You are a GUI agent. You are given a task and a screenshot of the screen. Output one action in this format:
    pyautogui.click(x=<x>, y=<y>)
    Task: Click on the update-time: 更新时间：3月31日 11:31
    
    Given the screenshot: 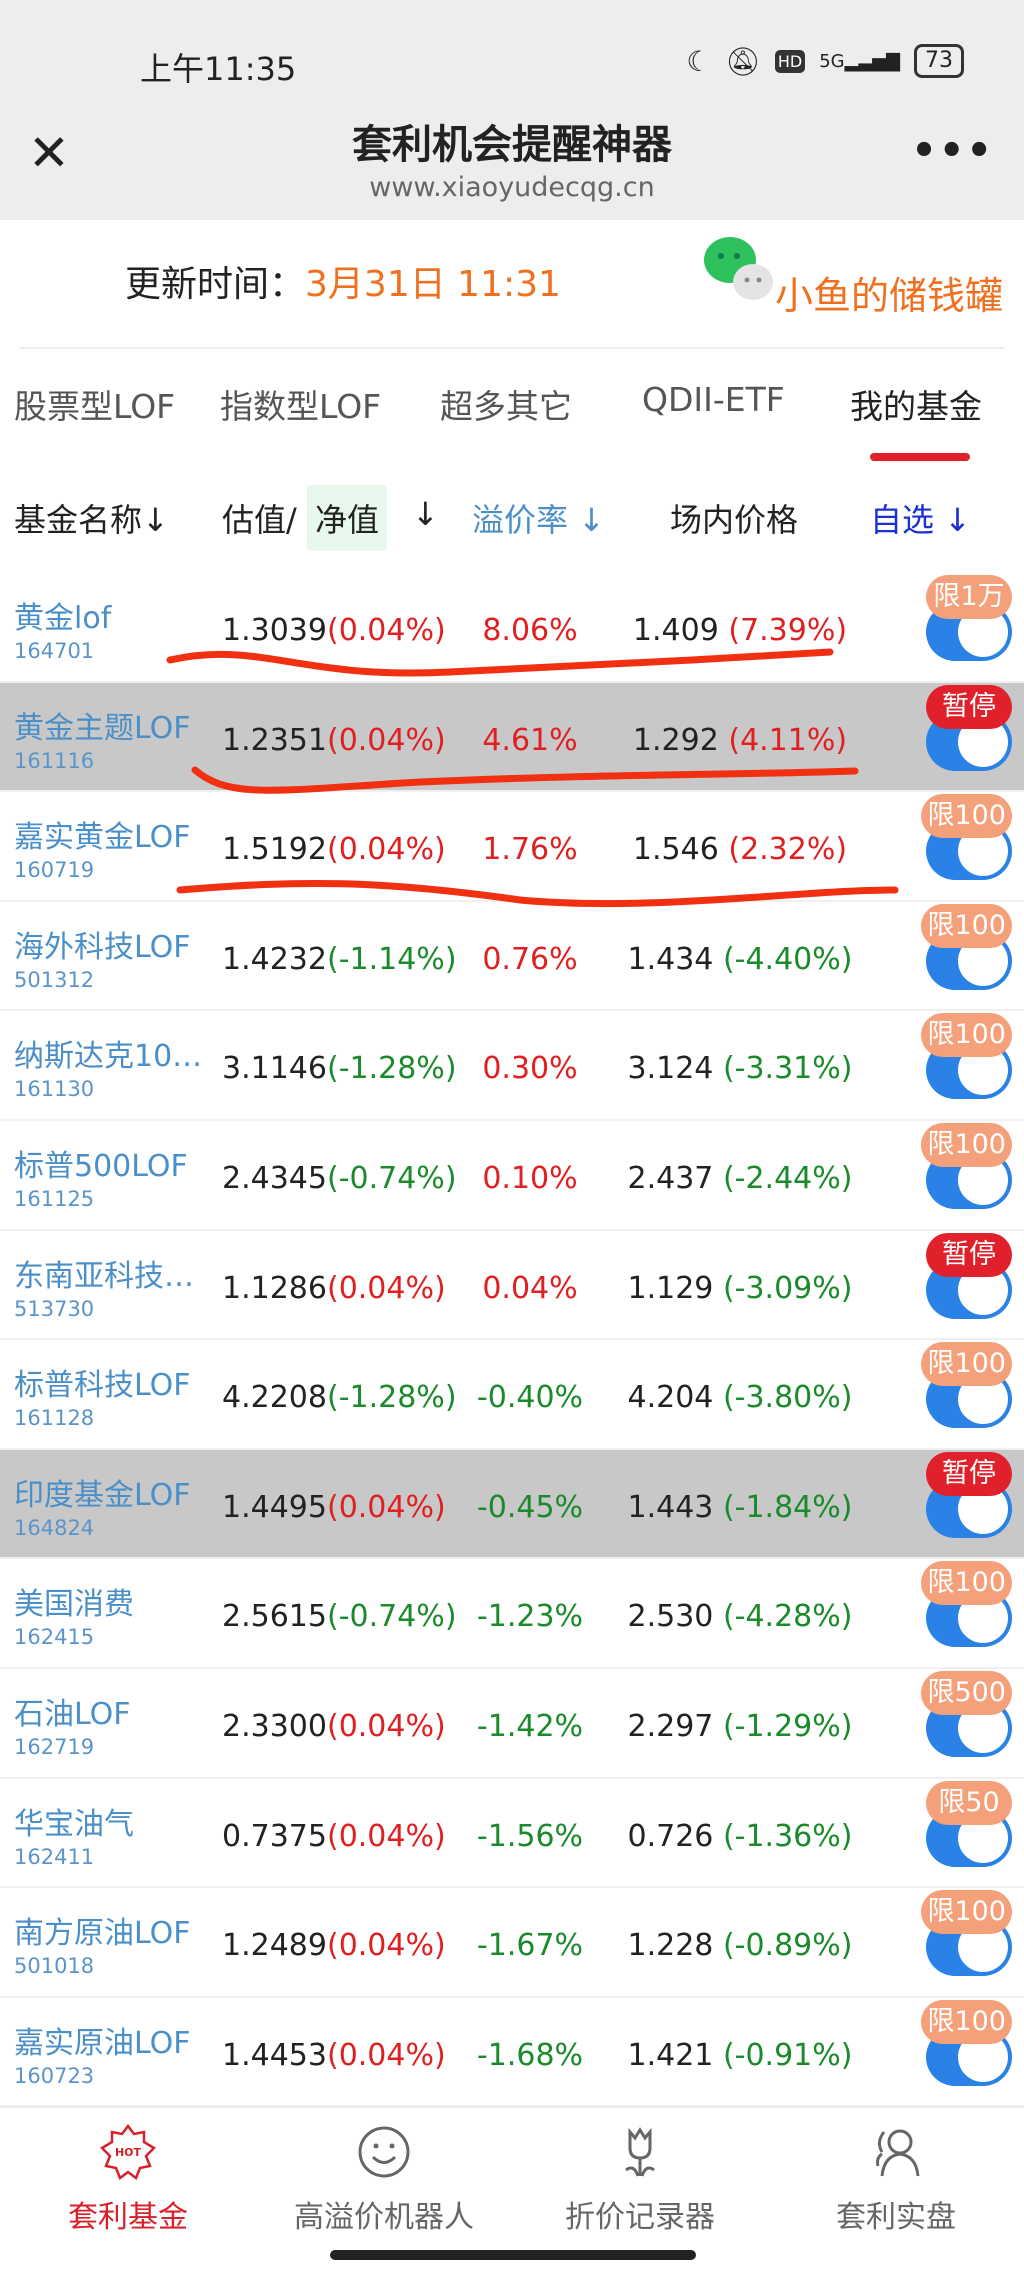 What is the action you would take?
    pyautogui.click(x=343, y=284)
    